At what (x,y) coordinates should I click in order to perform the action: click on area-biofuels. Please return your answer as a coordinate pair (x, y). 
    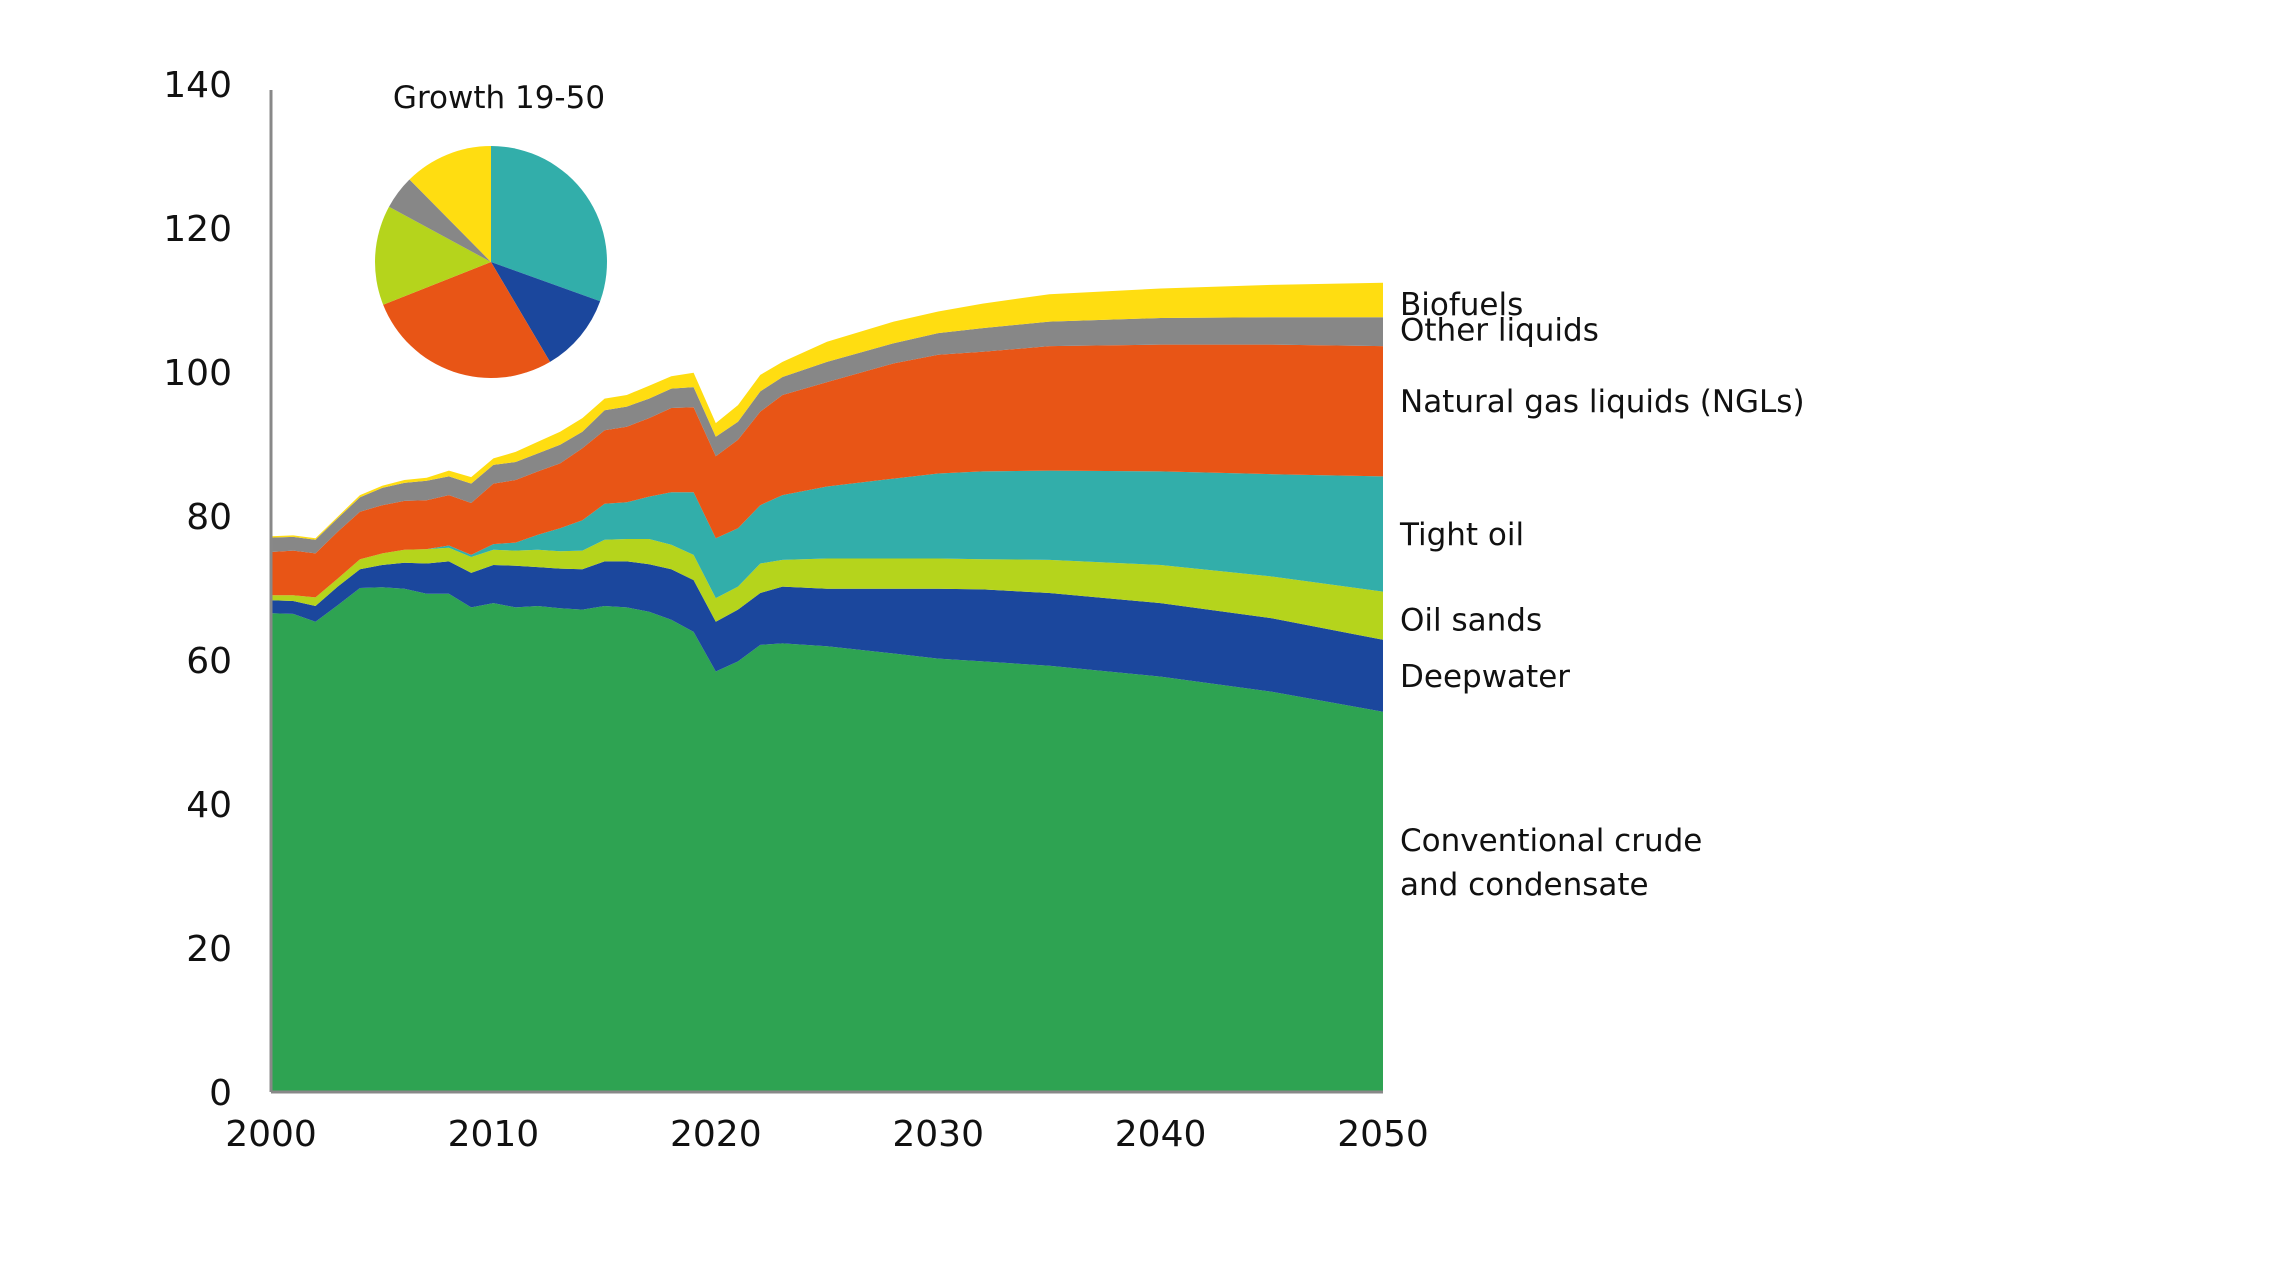
    Looking at the image, I should click on (827, 411).